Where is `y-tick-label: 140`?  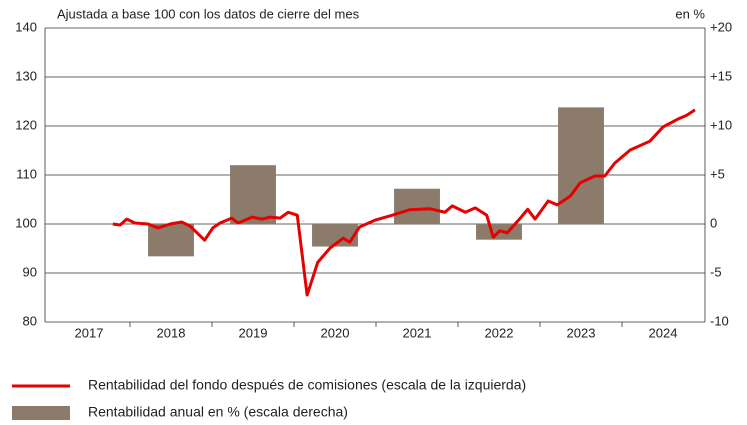
y-tick-label: 140 is located at coordinates (26, 26).